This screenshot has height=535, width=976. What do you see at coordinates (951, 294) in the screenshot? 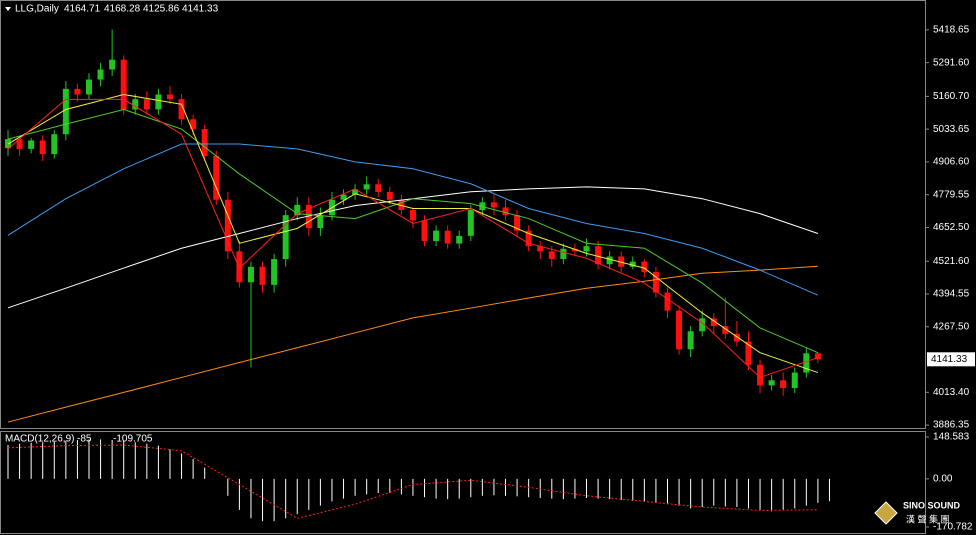
I see `y-tick-label: 4394.55` at bounding box center [951, 294].